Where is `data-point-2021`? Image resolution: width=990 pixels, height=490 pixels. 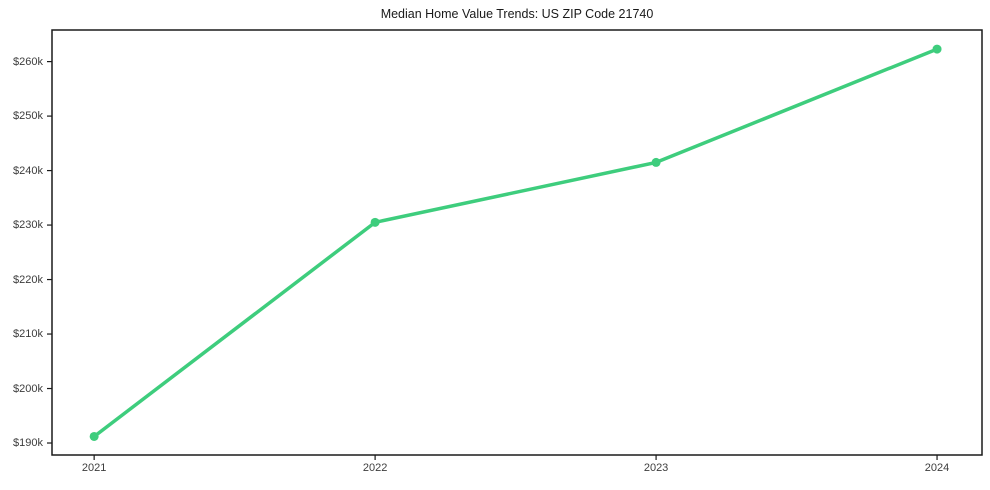
data-point-2021 is located at coordinates (94, 436).